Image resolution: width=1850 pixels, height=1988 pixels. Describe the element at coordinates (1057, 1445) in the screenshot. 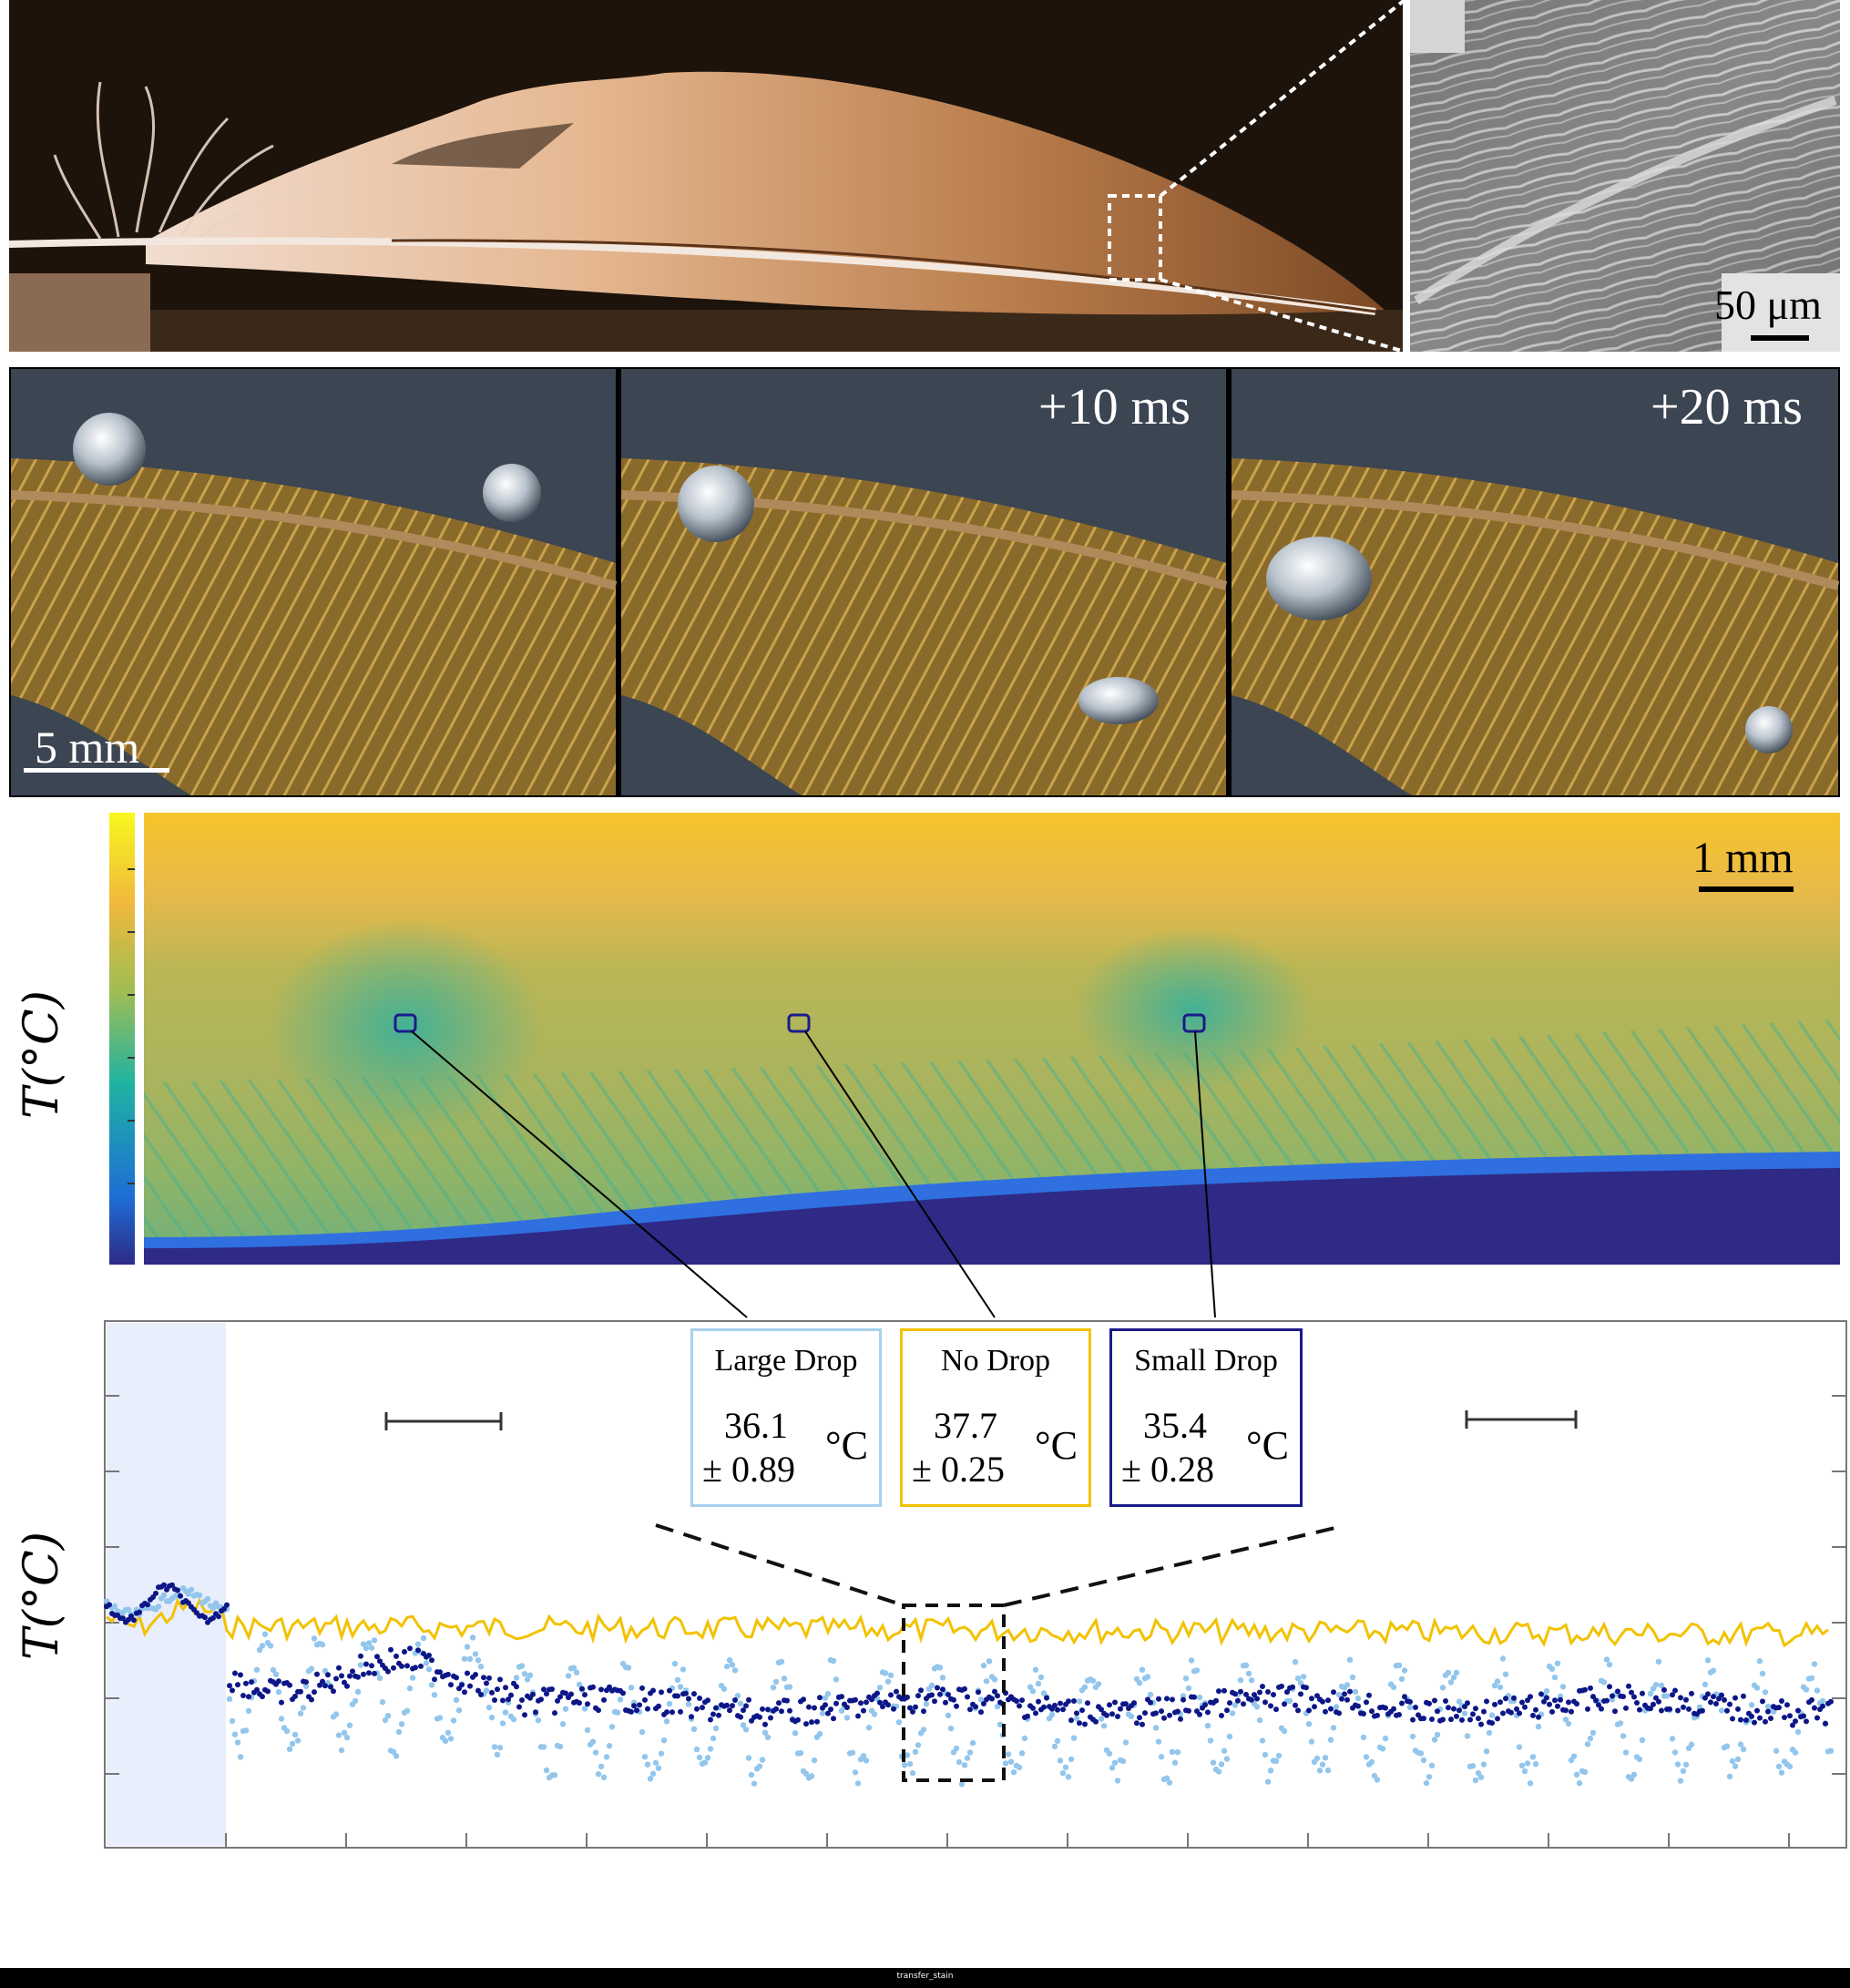

I see `legend-no-drop-unit: °C` at that location.